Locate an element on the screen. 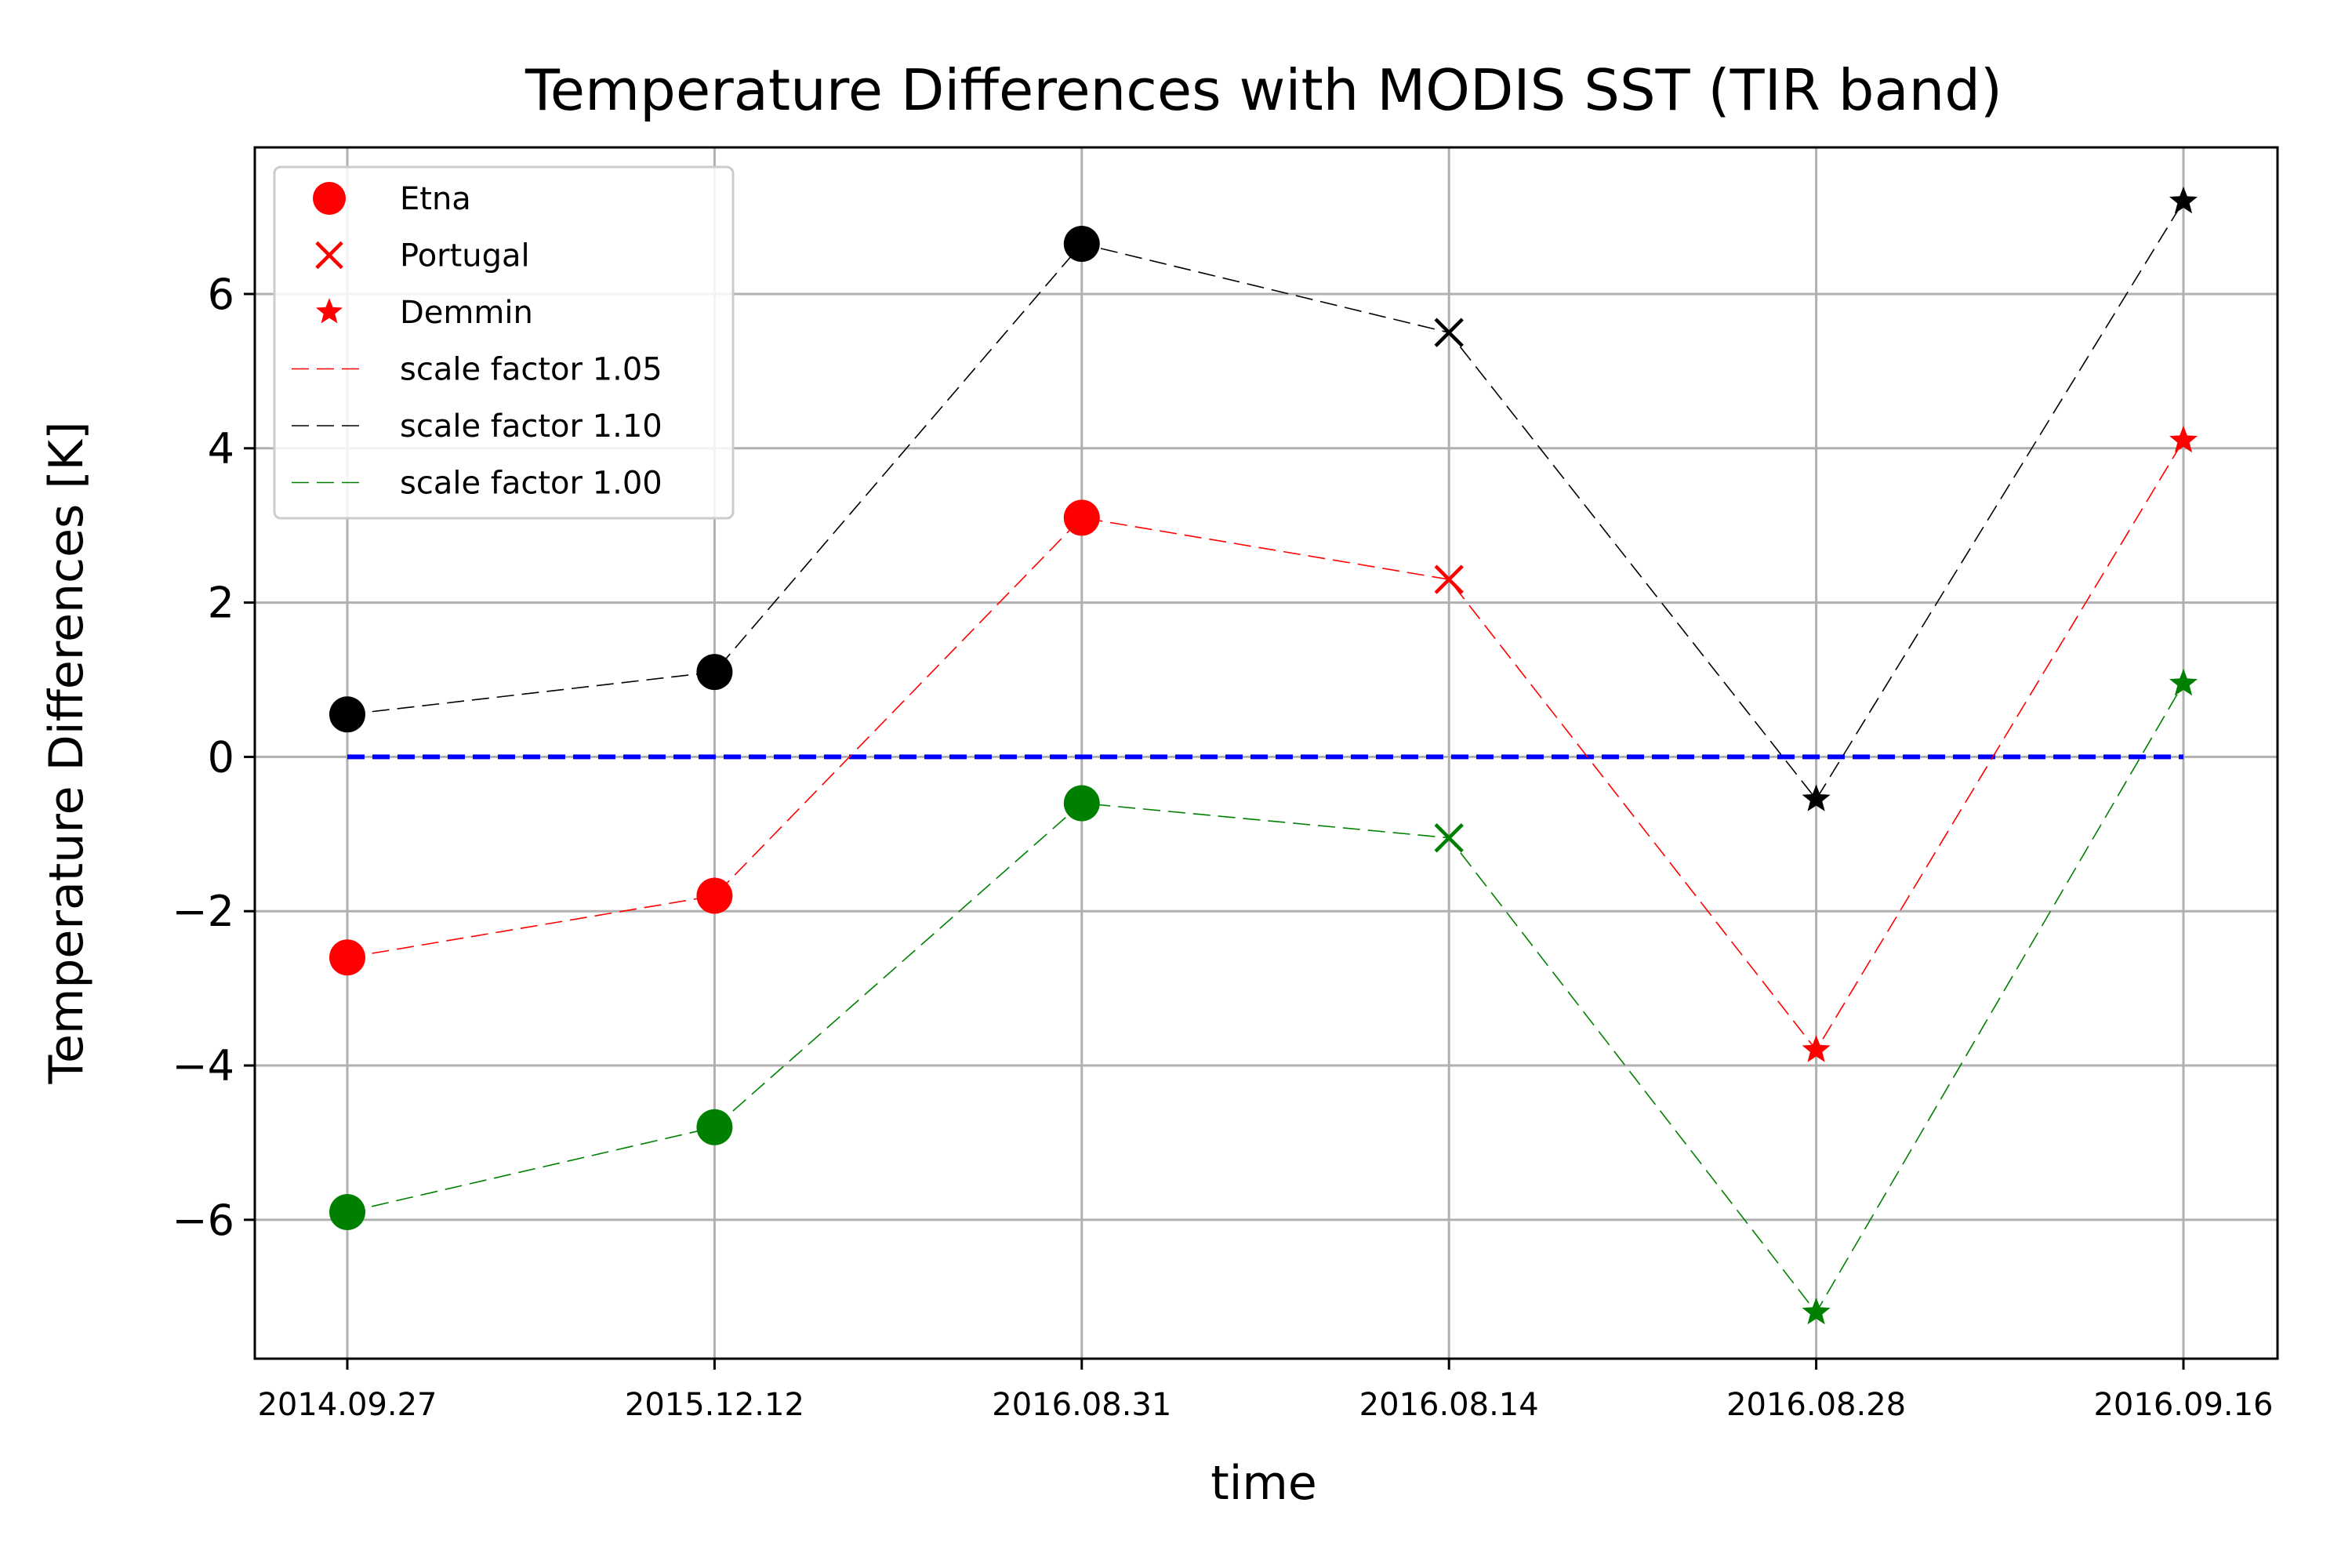  legend-label: scale factor 1.00 is located at coordinates (531, 484).